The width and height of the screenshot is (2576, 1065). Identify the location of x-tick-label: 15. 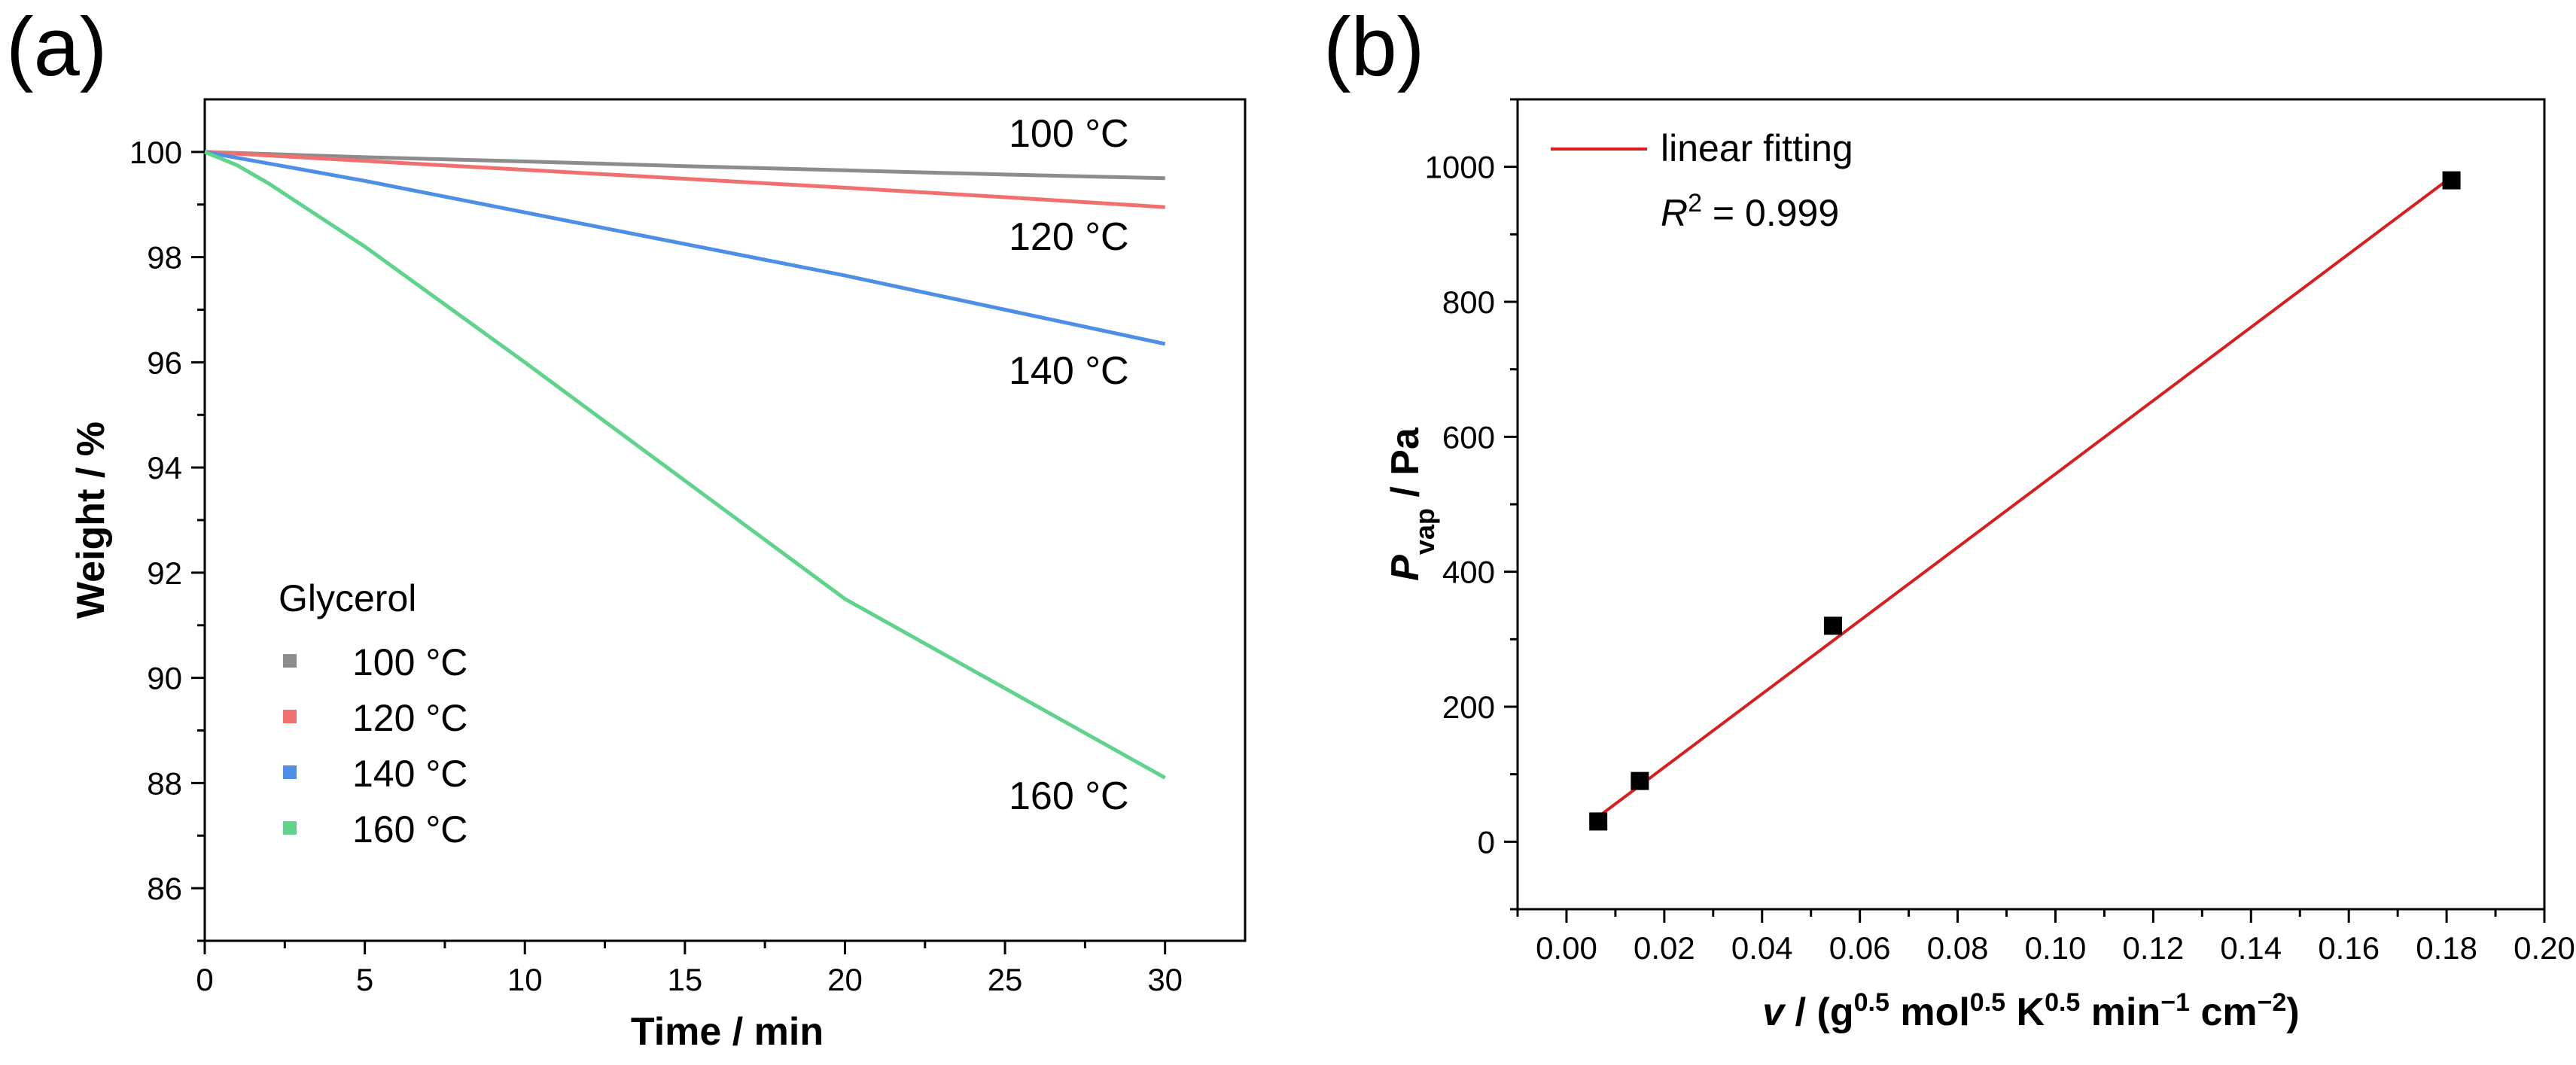
(685, 980).